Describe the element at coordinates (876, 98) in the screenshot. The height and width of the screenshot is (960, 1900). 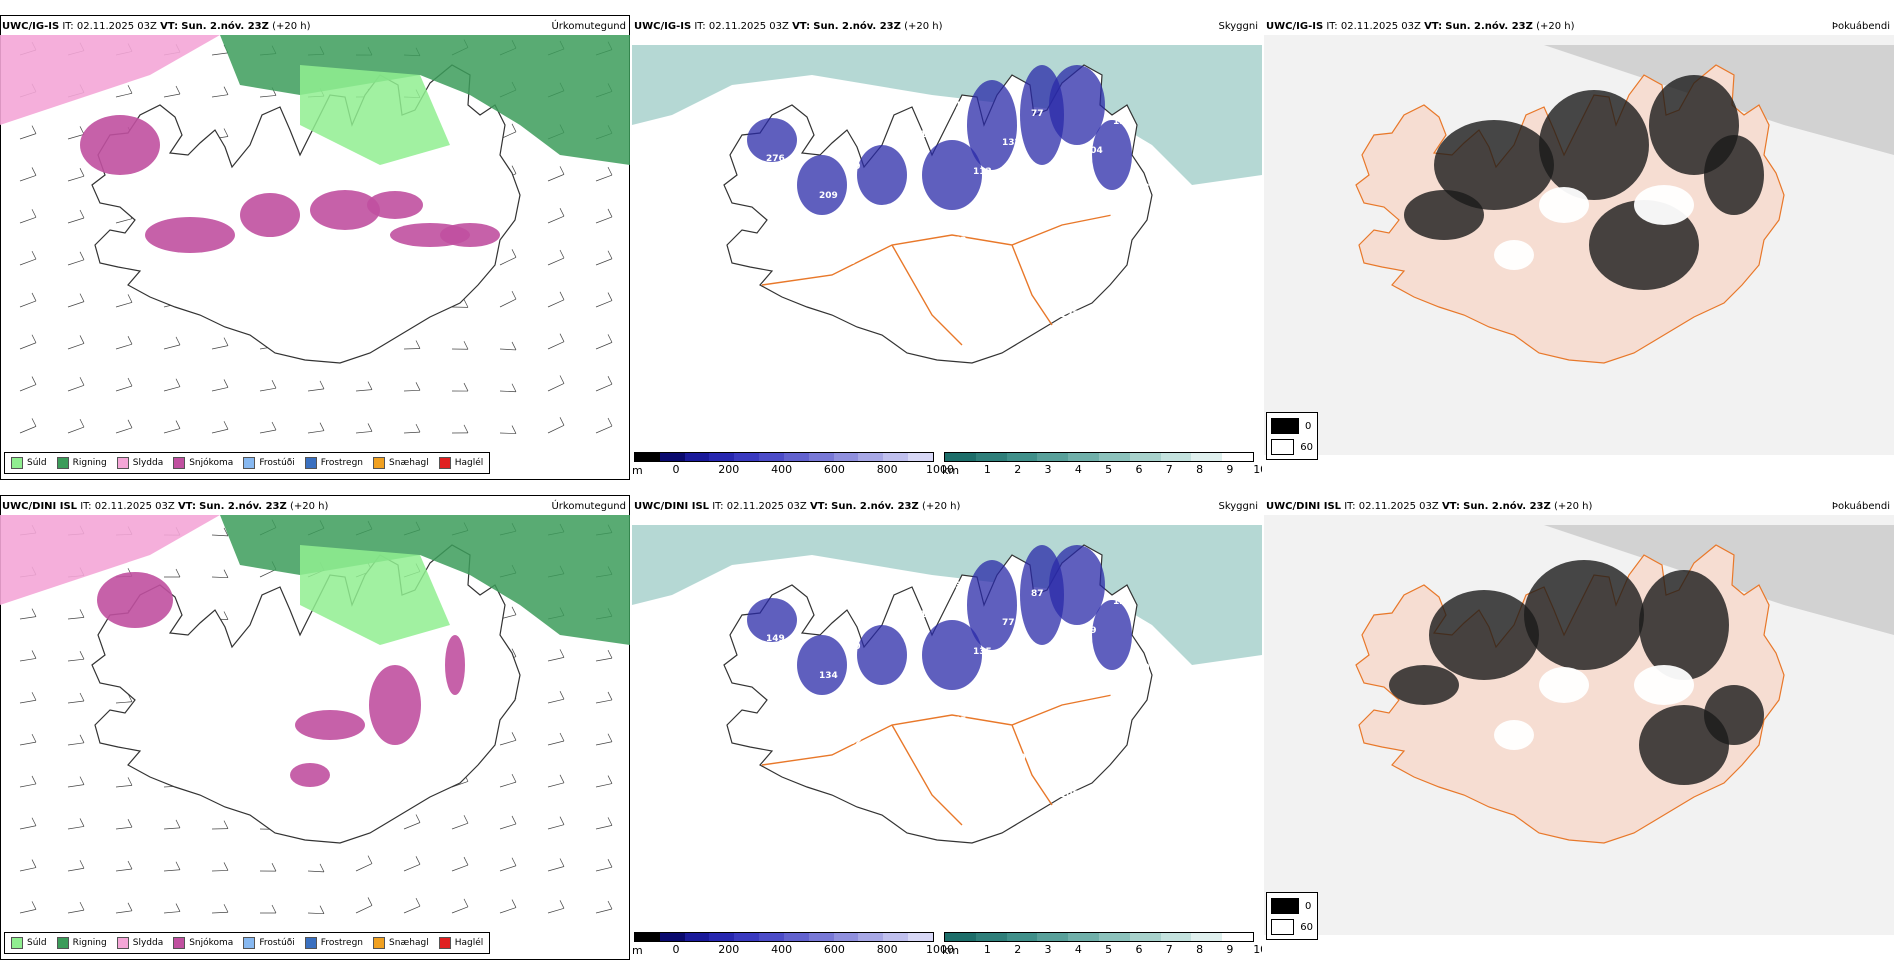
I see `value-label: 147` at that location.